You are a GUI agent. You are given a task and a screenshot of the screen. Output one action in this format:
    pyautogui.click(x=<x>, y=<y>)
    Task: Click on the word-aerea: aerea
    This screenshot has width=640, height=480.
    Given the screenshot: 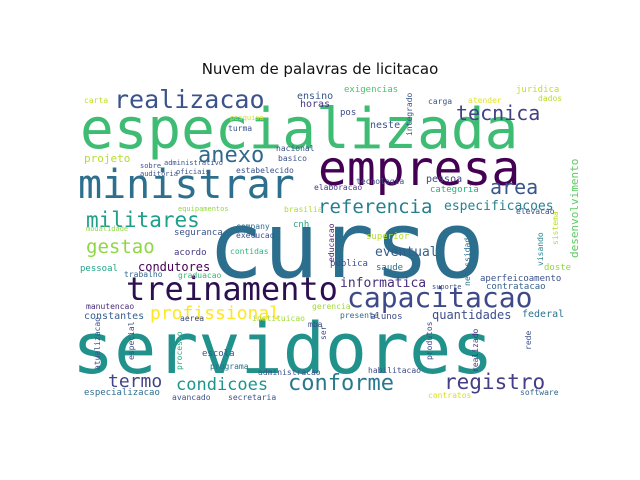 What is the action you would take?
    pyautogui.click(x=192, y=318)
    